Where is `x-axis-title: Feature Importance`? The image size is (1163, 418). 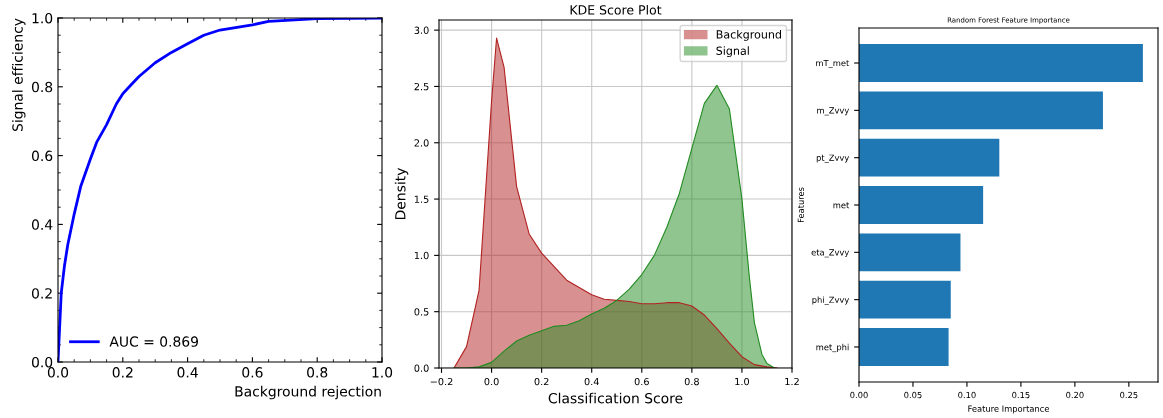
x-axis-title: Feature Importance is located at coordinates (1008, 409).